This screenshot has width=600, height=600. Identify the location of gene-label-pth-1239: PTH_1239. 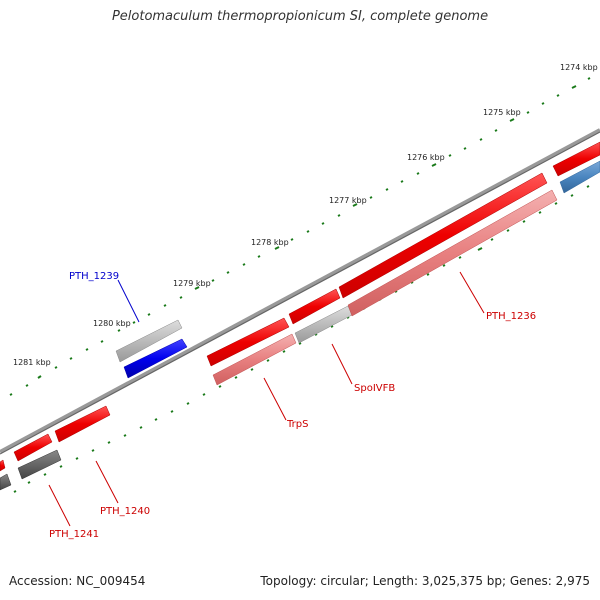
(94, 276).